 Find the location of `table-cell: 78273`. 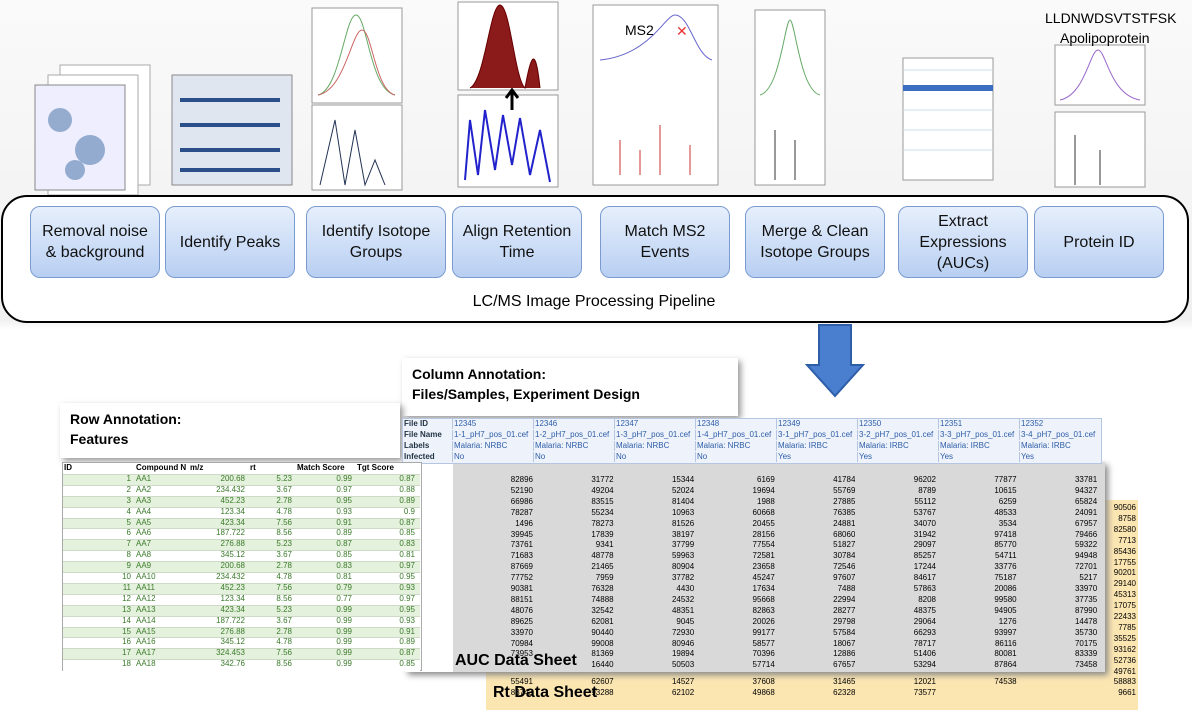

table-cell: 78273 is located at coordinates (602, 523).